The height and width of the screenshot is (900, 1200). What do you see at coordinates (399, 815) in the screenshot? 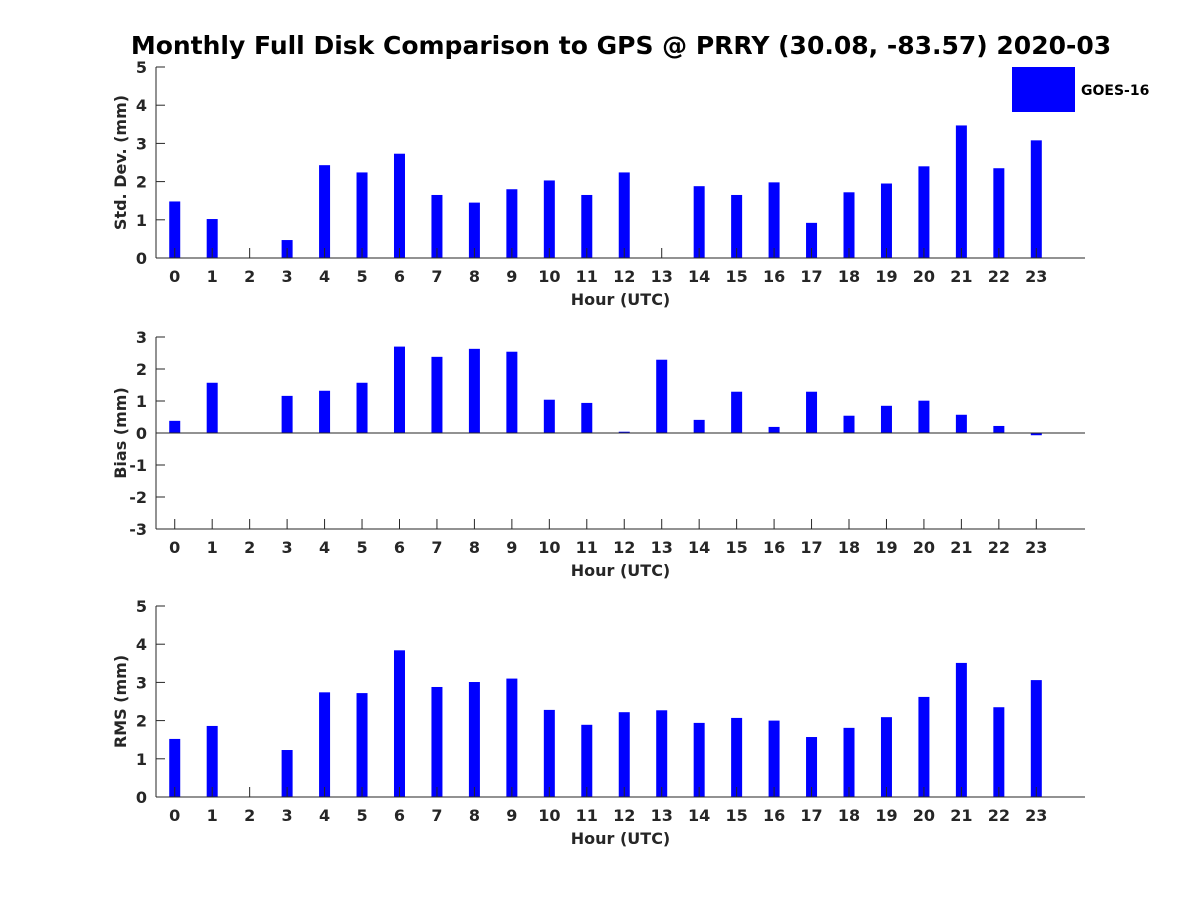
I see `x-tick-label-rms: 6` at bounding box center [399, 815].